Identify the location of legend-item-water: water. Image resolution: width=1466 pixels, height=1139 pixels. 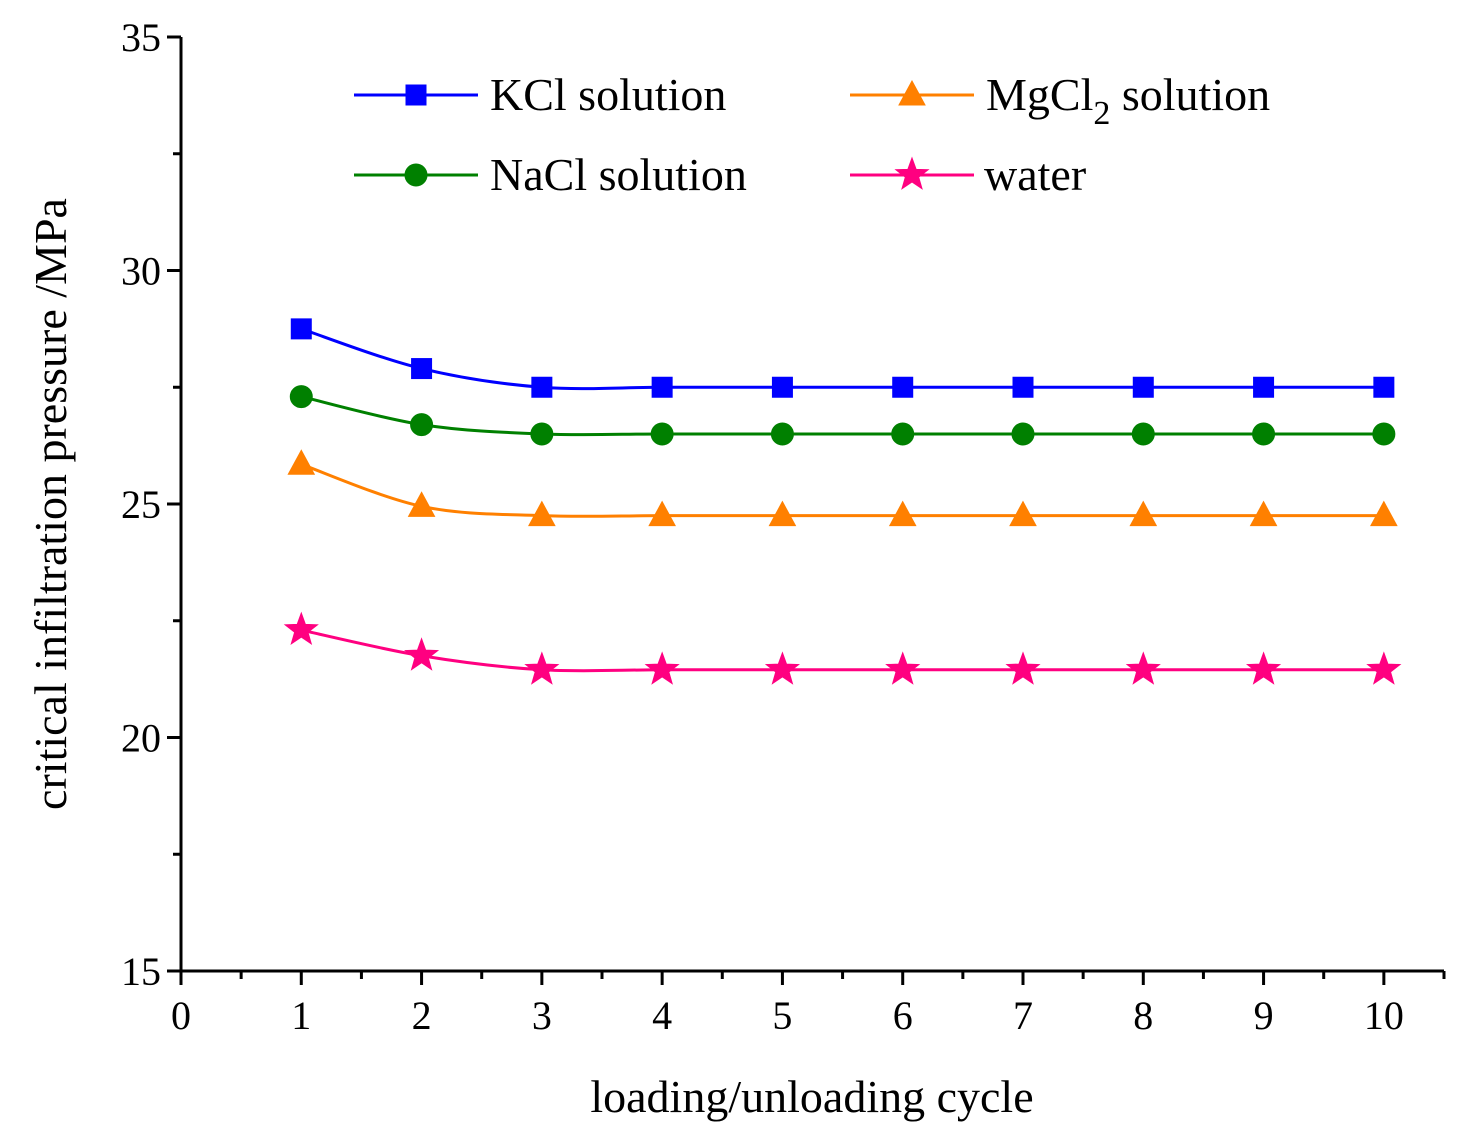
(968, 174).